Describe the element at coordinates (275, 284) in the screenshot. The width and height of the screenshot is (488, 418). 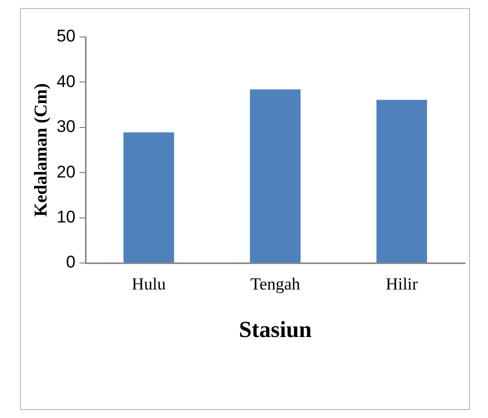
I see `x-tick-label: Tengah` at that location.